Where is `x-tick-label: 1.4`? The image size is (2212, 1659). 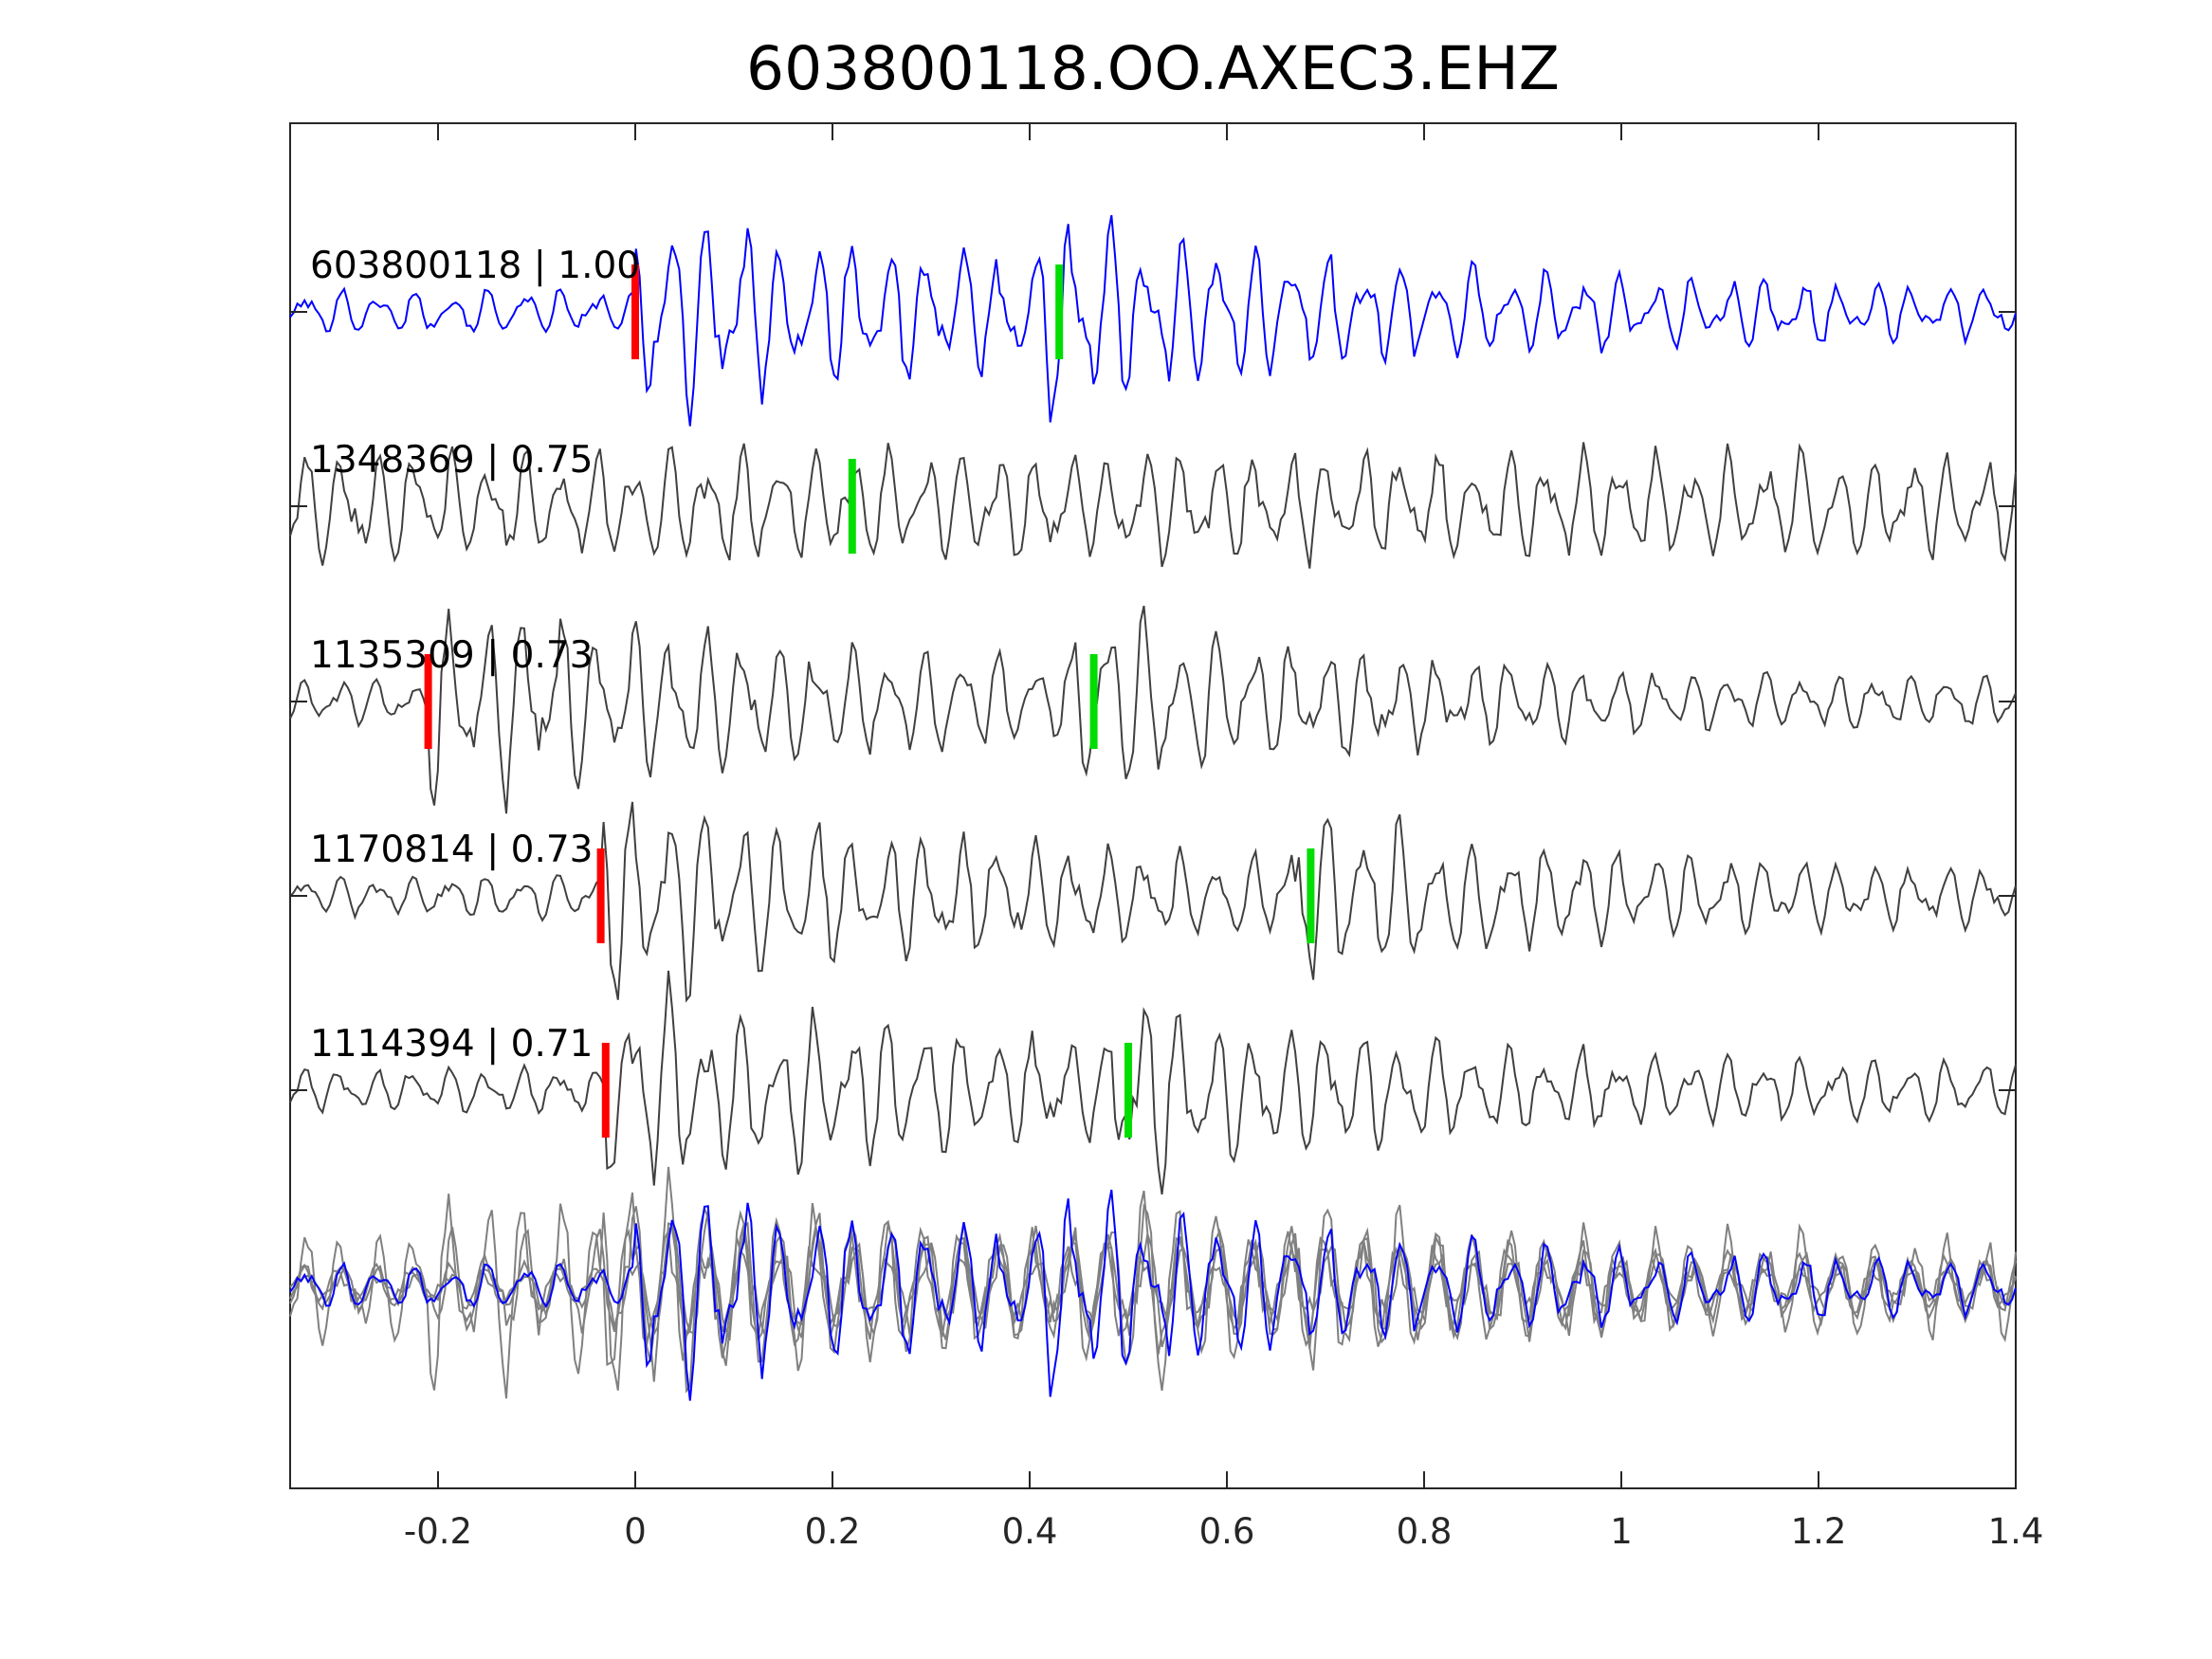 x-tick-label: 1.4 is located at coordinates (2016, 1531).